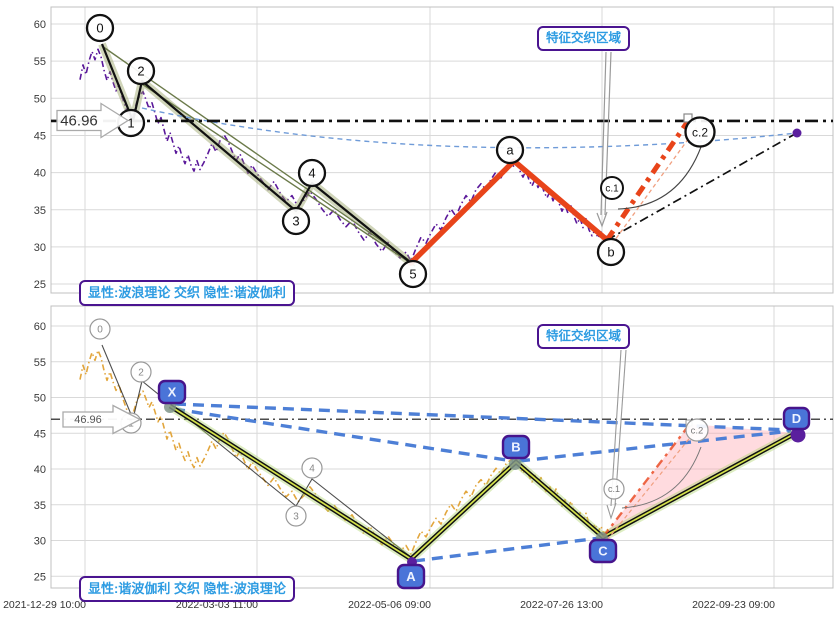 The image size is (839, 617). I want to click on harmonic-label-D: D, so click(796, 418).